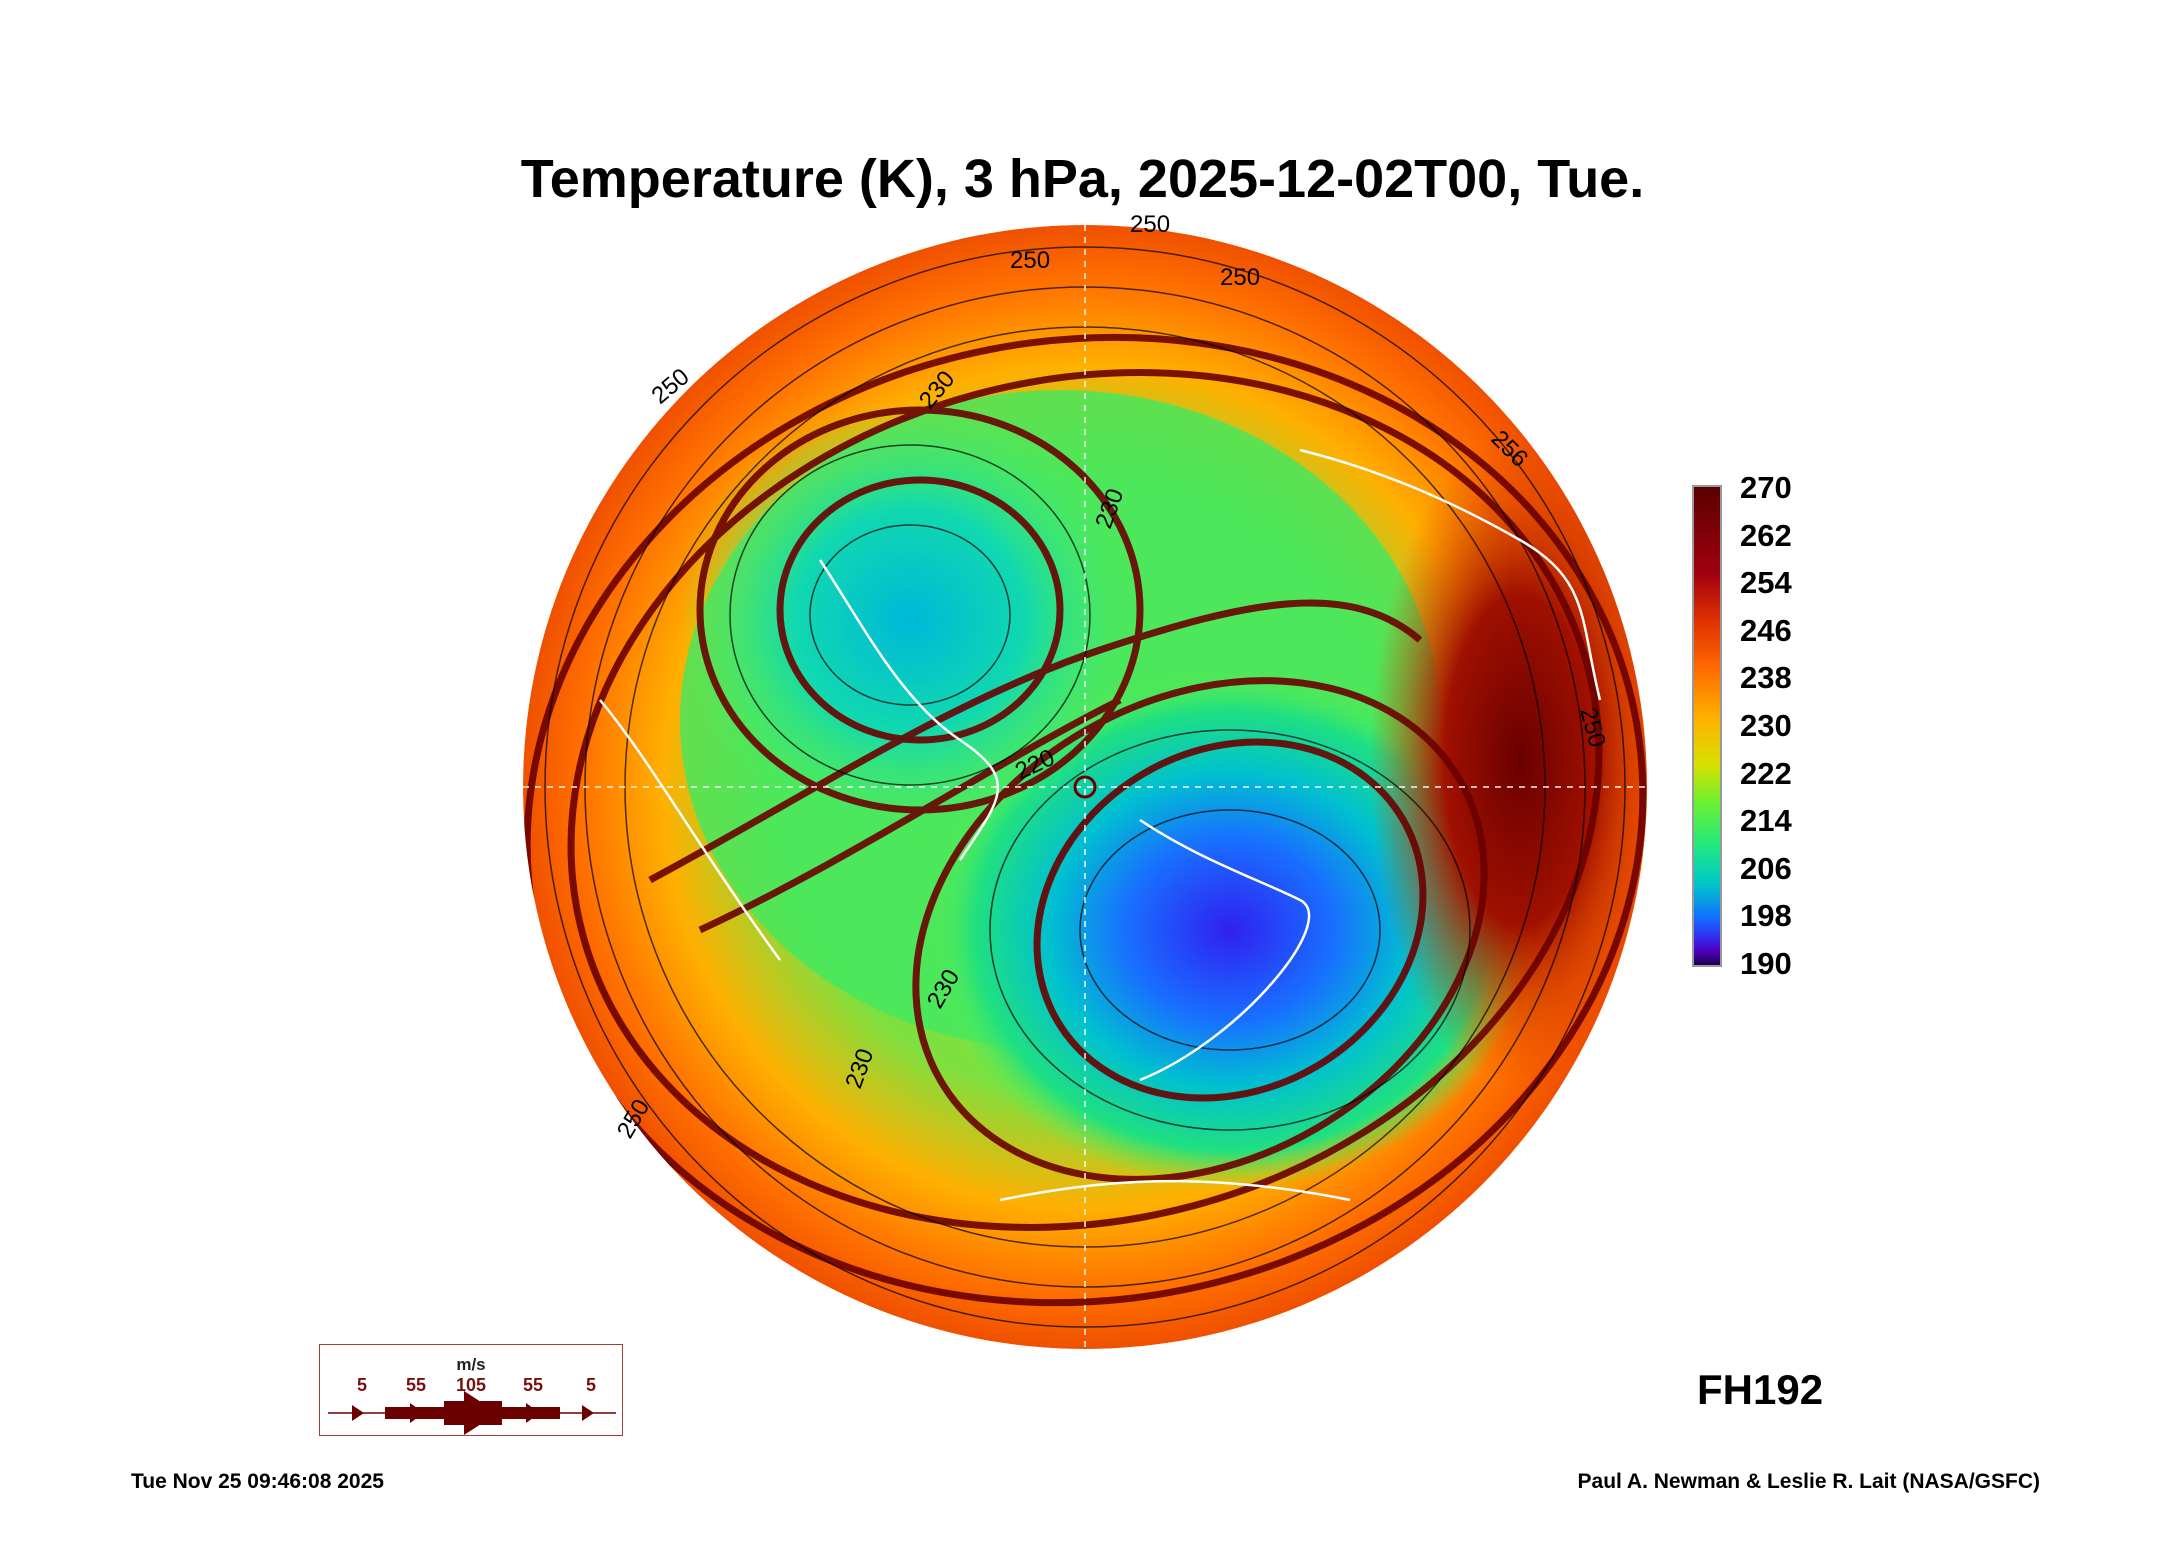 This screenshot has height=1561, width=2165. I want to click on north-pole-marker, so click(1085, 787).